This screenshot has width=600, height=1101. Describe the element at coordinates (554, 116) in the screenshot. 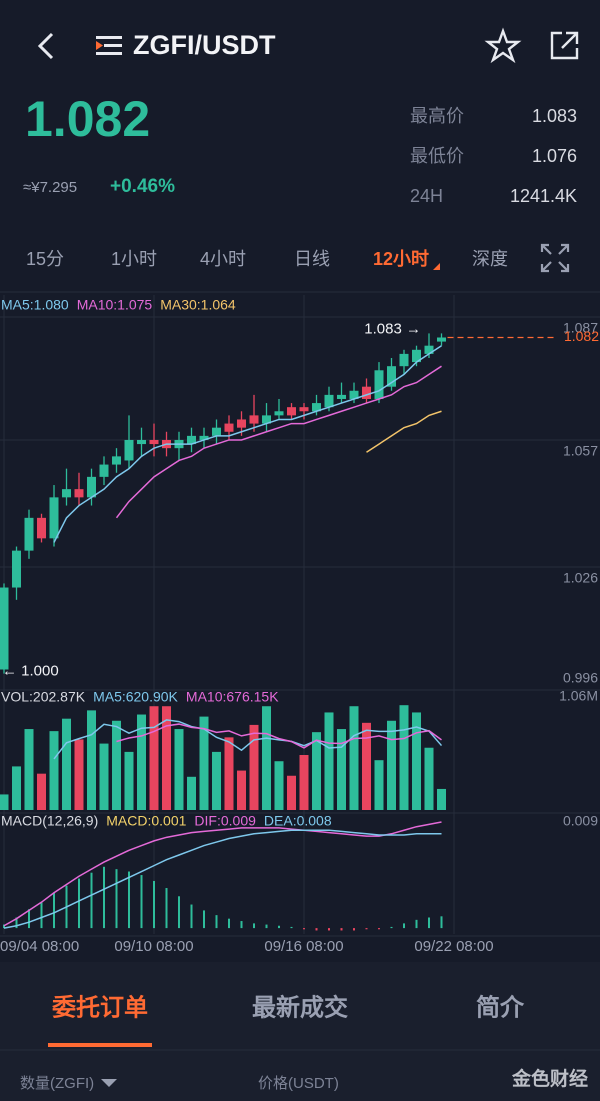

I see `stat-value: 1.083` at that location.